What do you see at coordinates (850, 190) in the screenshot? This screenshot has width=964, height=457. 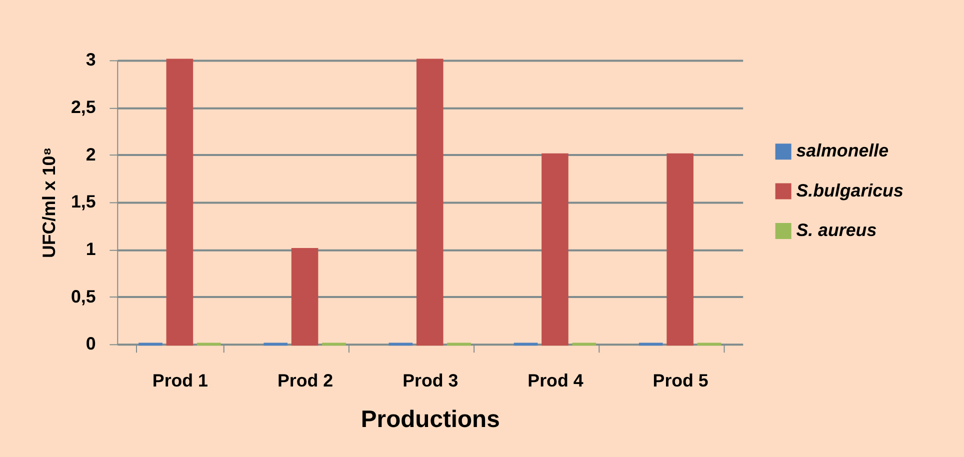 I see `legend-label: S.bulgaricus` at bounding box center [850, 190].